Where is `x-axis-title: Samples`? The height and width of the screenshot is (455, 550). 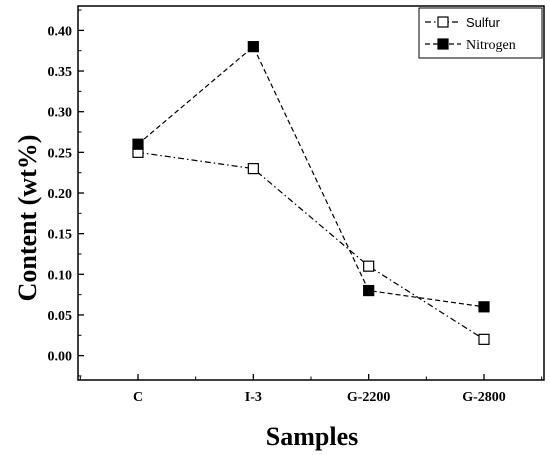 x-axis-title: Samples is located at coordinates (312, 436).